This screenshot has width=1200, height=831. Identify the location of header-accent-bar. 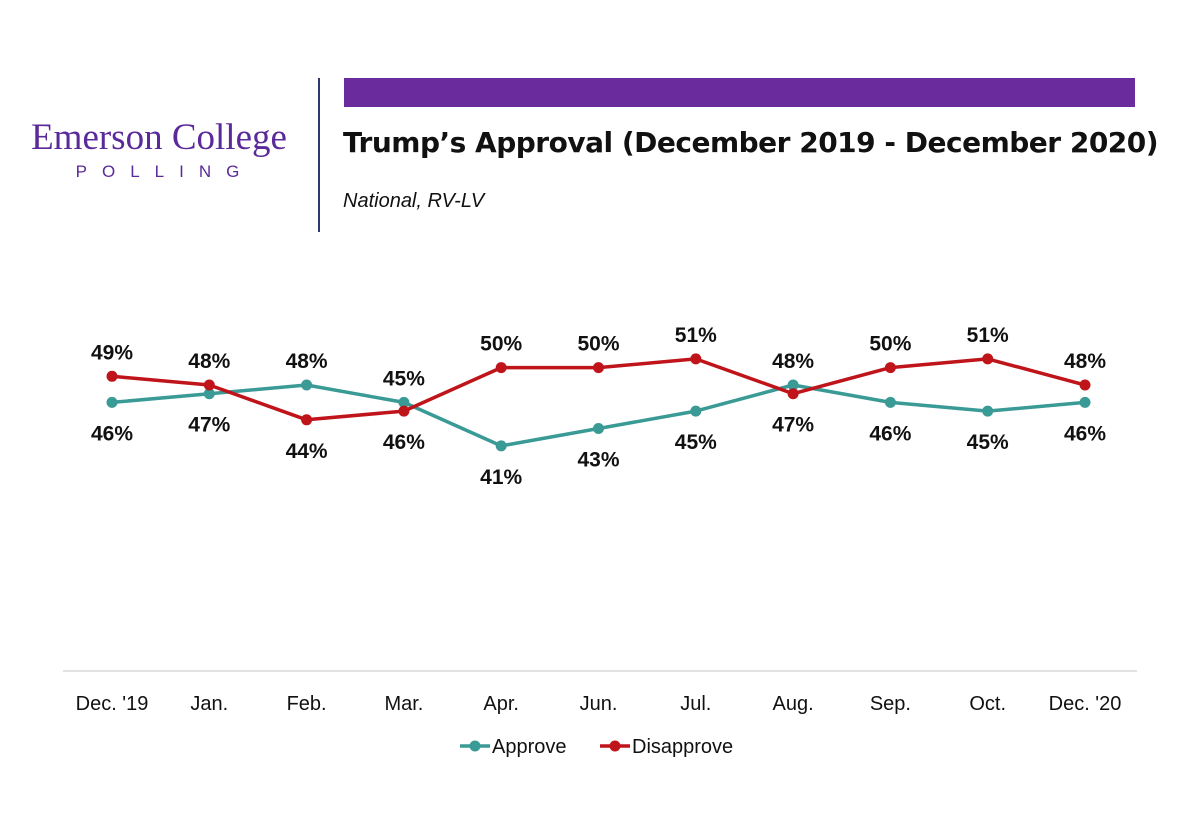
(739, 92).